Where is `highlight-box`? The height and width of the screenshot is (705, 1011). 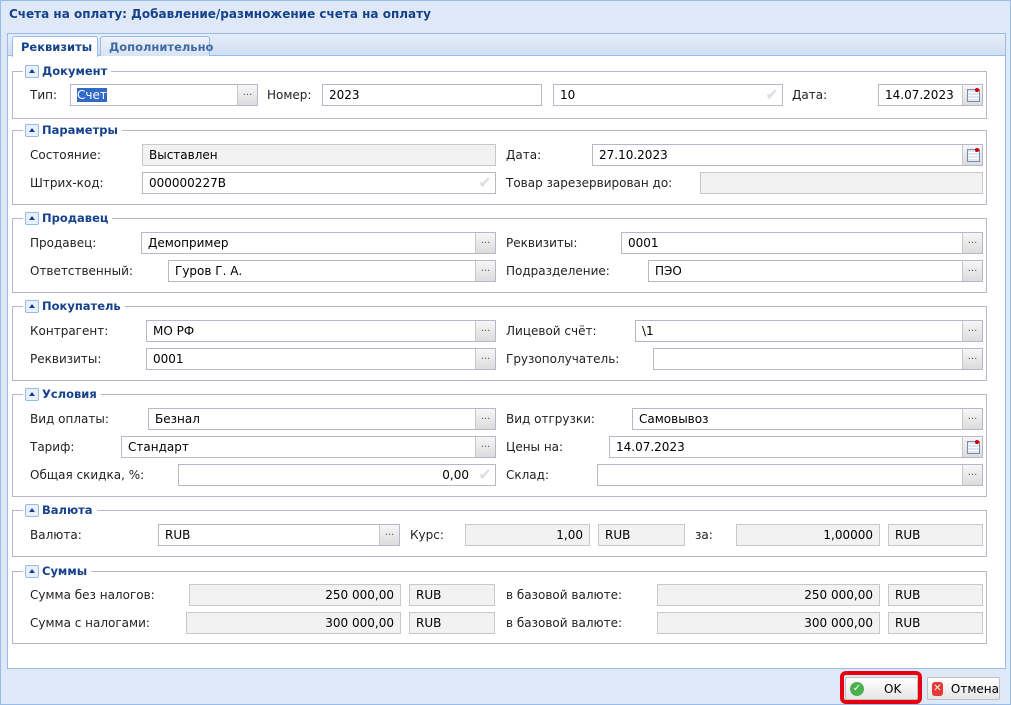
highlight-box is located at coordinates (881, 687).